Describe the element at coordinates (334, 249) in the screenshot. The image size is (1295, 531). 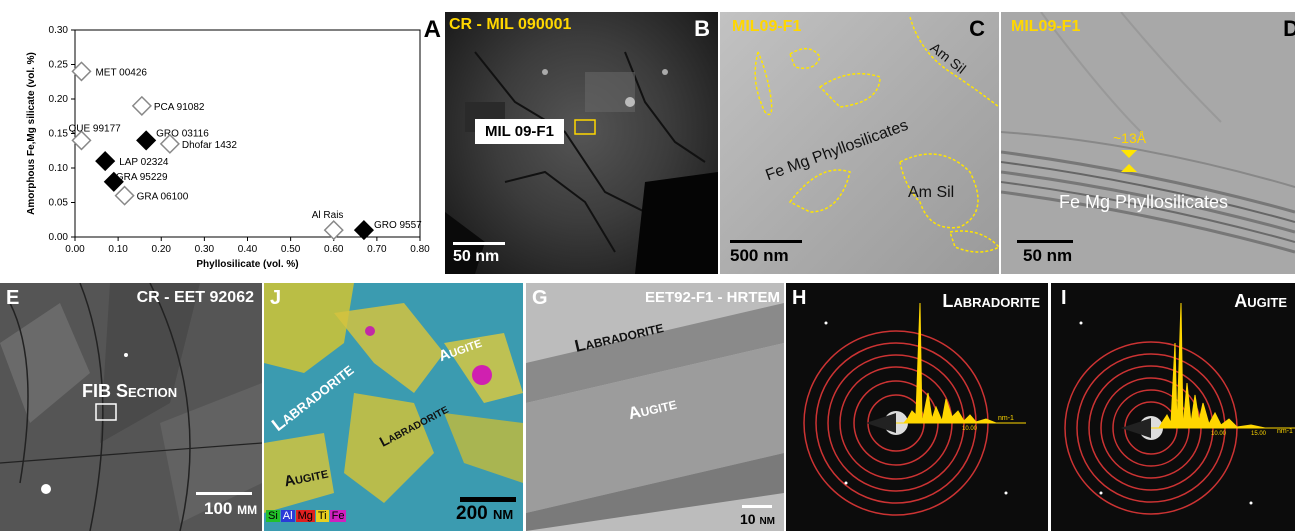
I see `x-tick-label: 0.60` at that location.